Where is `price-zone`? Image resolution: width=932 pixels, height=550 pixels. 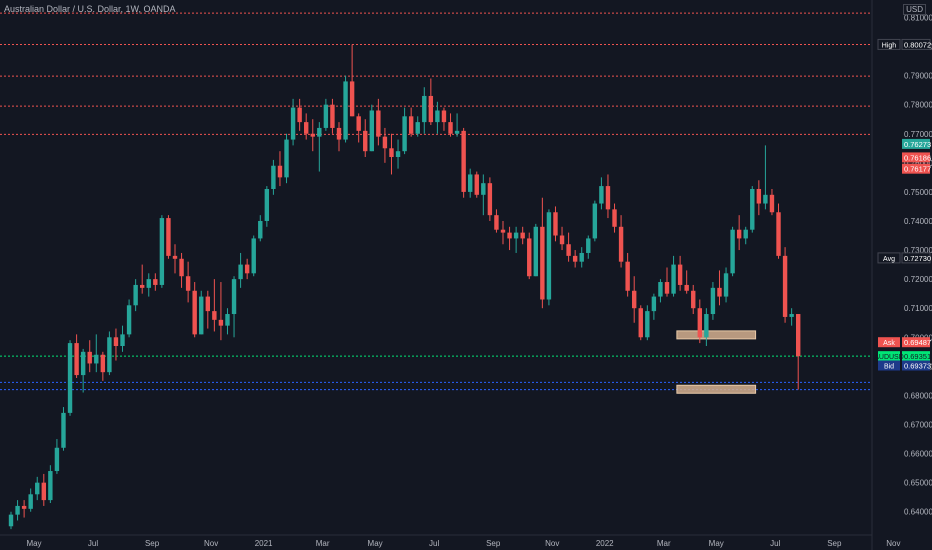 price-zone is located at coordinates (716, 389).